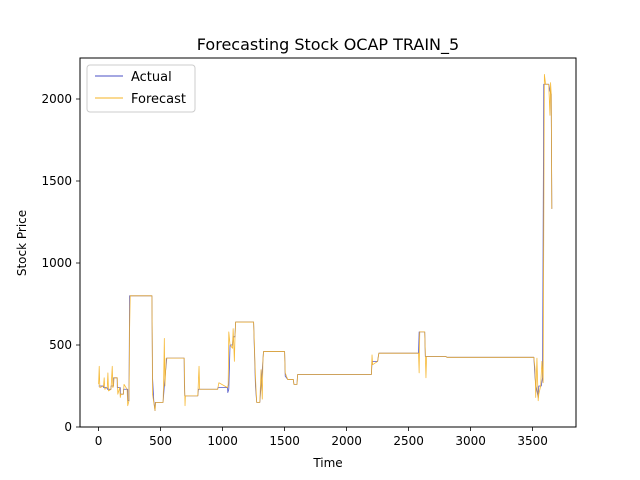  What do you see at coordinates (68, 427) in the screenshot?
I see `y-tick-label: 0` at bounding box center [68, 427].